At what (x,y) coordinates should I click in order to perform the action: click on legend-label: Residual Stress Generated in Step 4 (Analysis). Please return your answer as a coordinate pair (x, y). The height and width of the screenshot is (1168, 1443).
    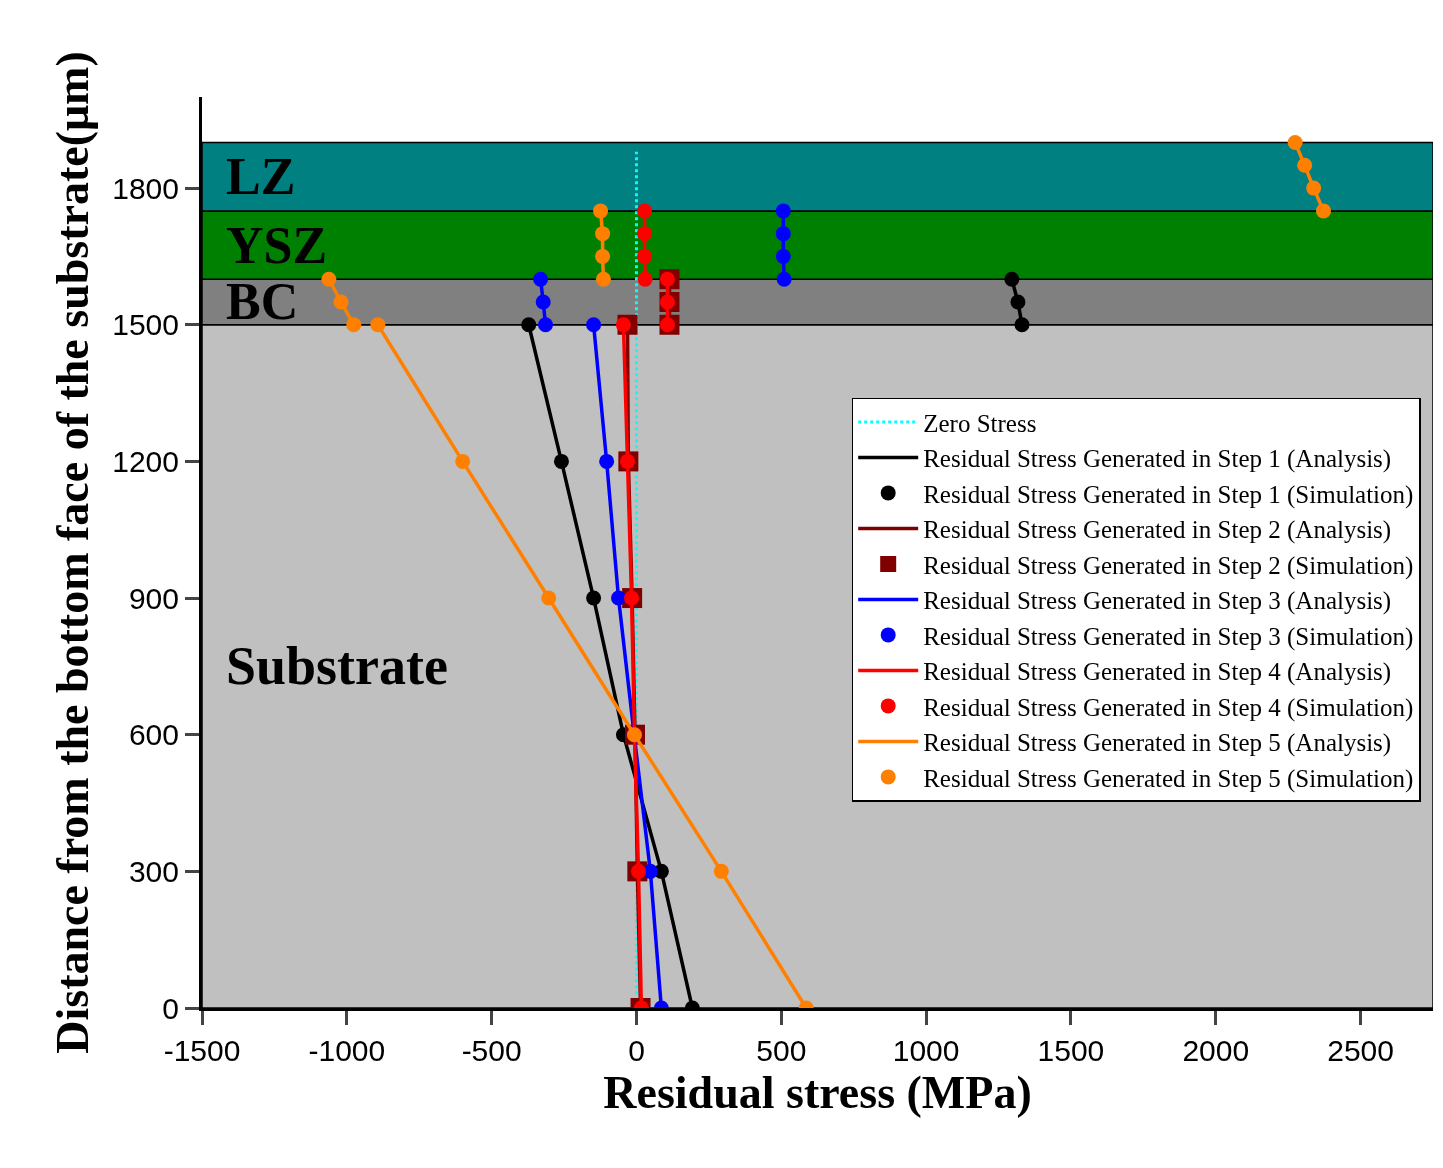
    Looking at the image, I should click on (1157, 672).